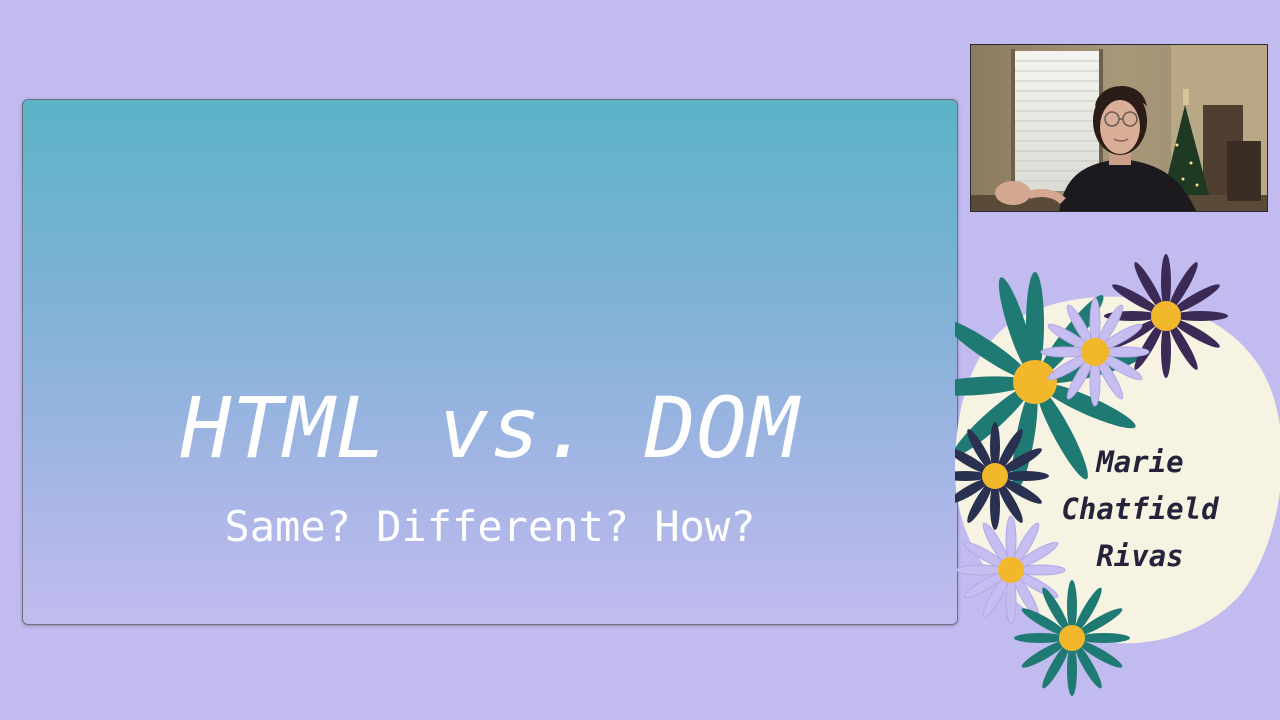  Describe the element at coordinates (1140, 556) in the screenshot. I see `speaker-last-name: Rivas` at that location.